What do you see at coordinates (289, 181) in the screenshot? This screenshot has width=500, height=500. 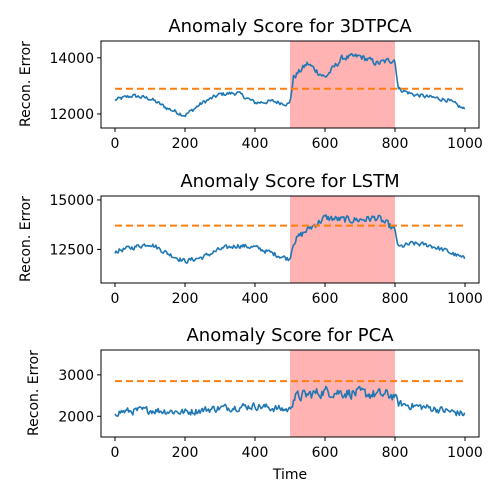 I see `chart-title: Anomaly Score for LSTM` at bounding box center [289, 181].